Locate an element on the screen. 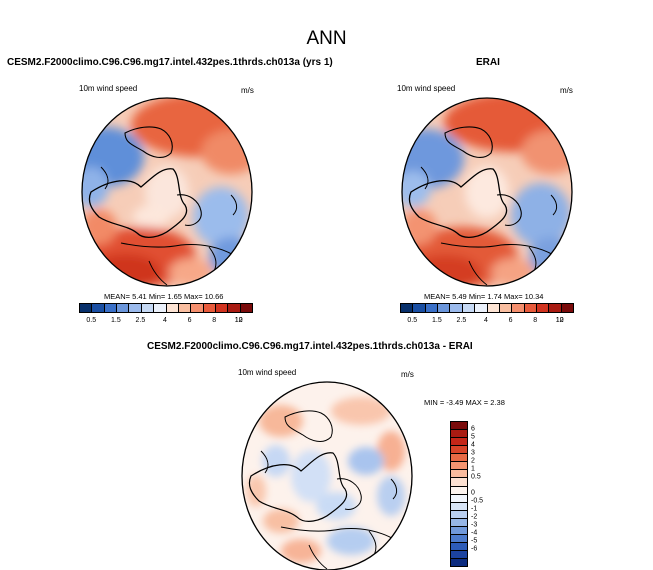 Image resolution: width=653 pixels, height=570 pixels. panel1-stats: MEAN= 5.41 Min= 1.65 Max= 10.66 is located at coordinates (164, 296).